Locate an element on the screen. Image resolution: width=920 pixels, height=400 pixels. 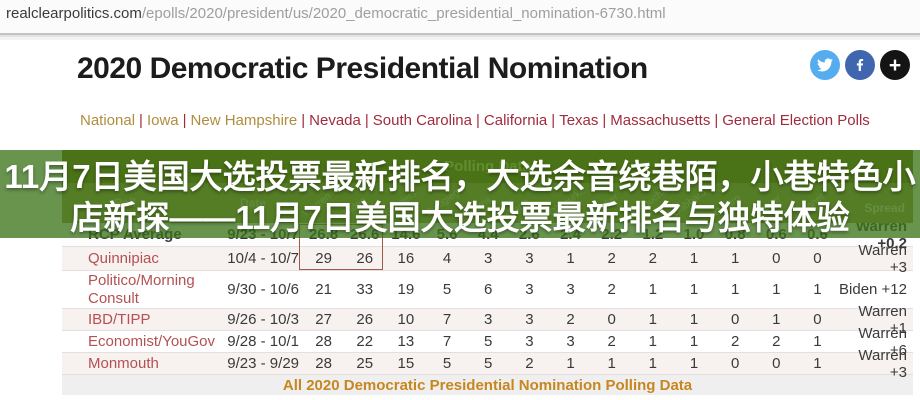
poll-name-link: Economist/YouGov is located at coordinates (152, 341).